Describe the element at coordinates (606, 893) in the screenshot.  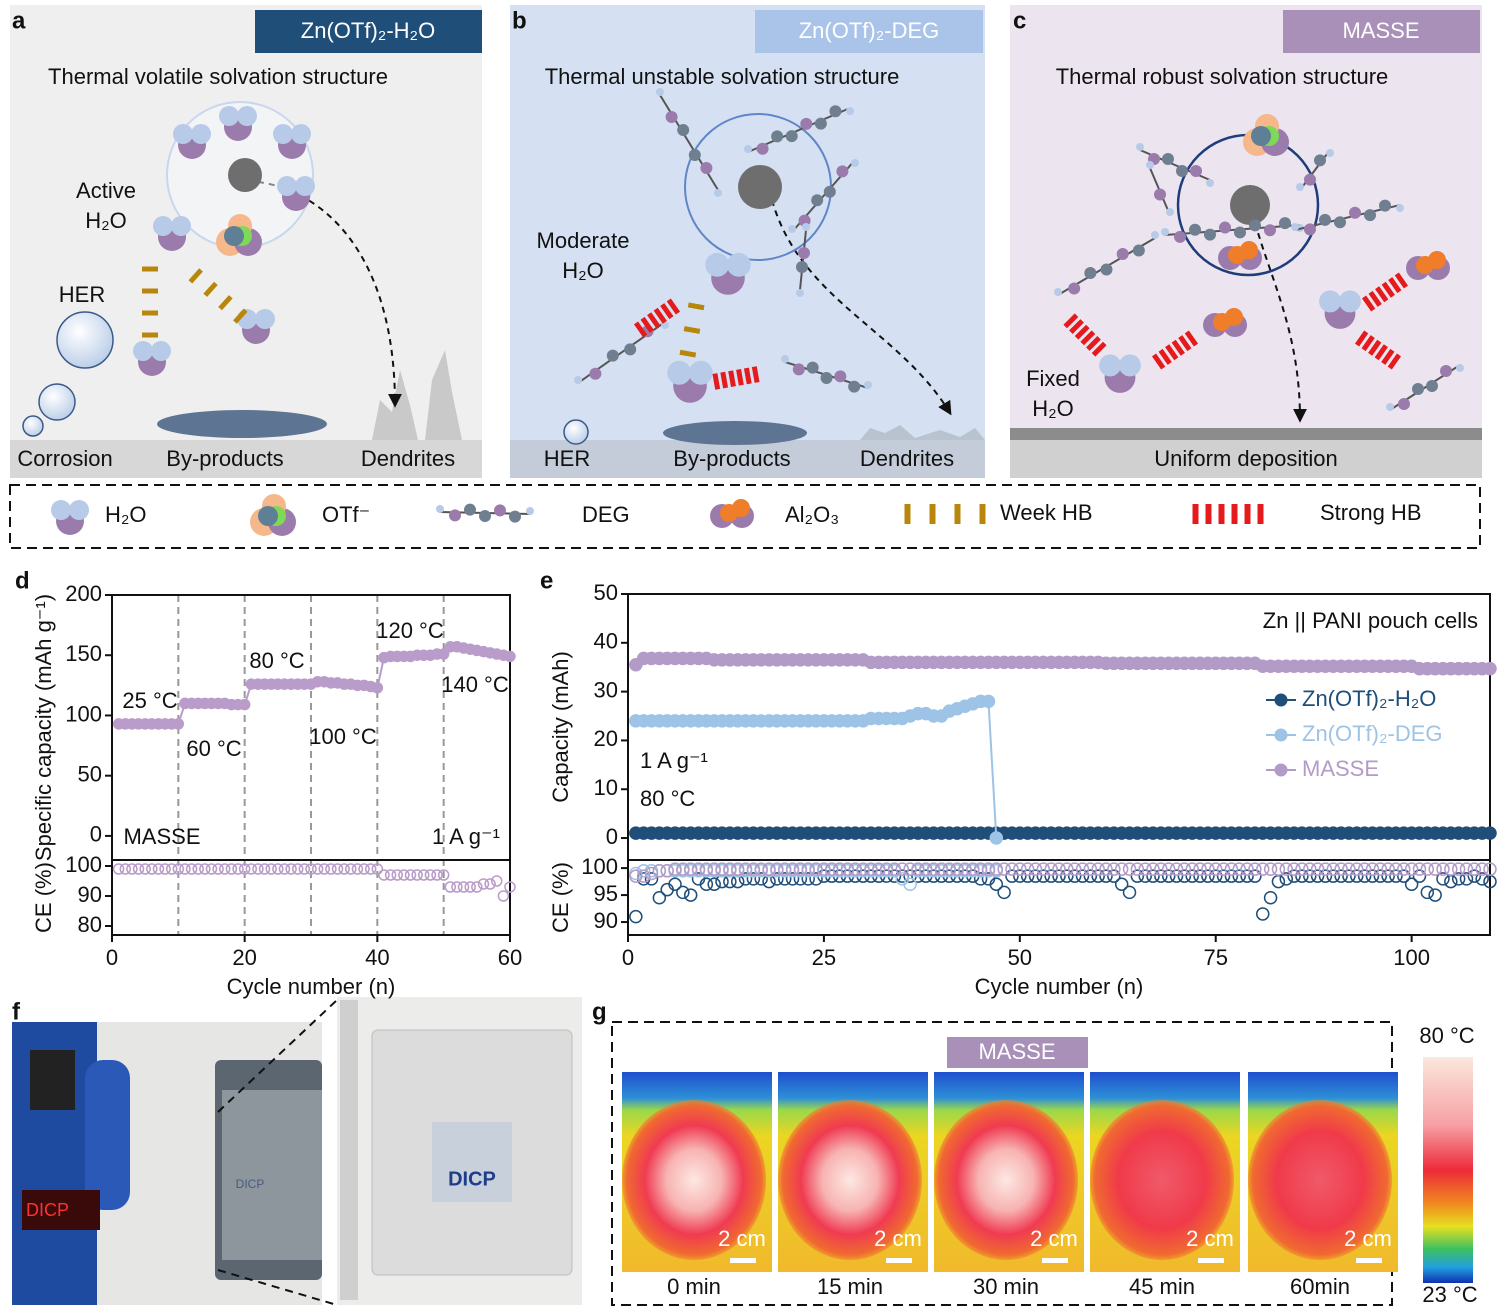
I see `y-tick-label: 95` at that location.